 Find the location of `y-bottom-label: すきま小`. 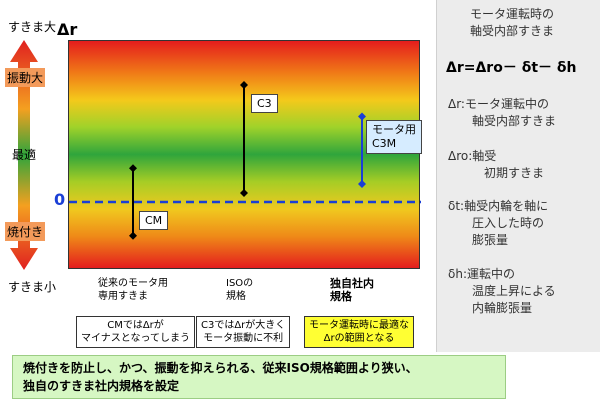

y-bottom-label: すきま小 is located at coordinates (32, 287).